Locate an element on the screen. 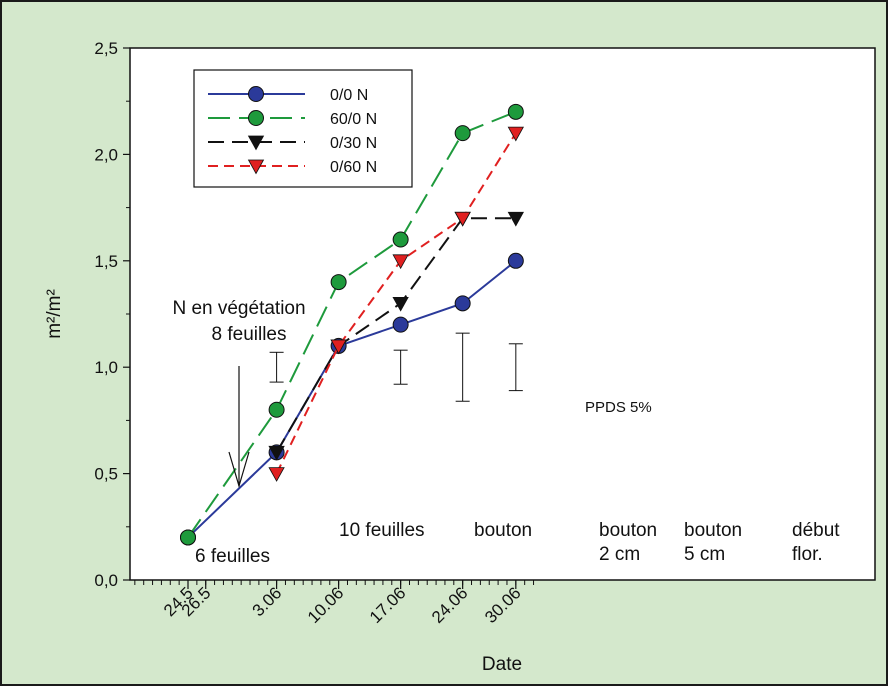 This screenshot has height=688, width=888. n-application-arrow is located at coordinates (239, 427).